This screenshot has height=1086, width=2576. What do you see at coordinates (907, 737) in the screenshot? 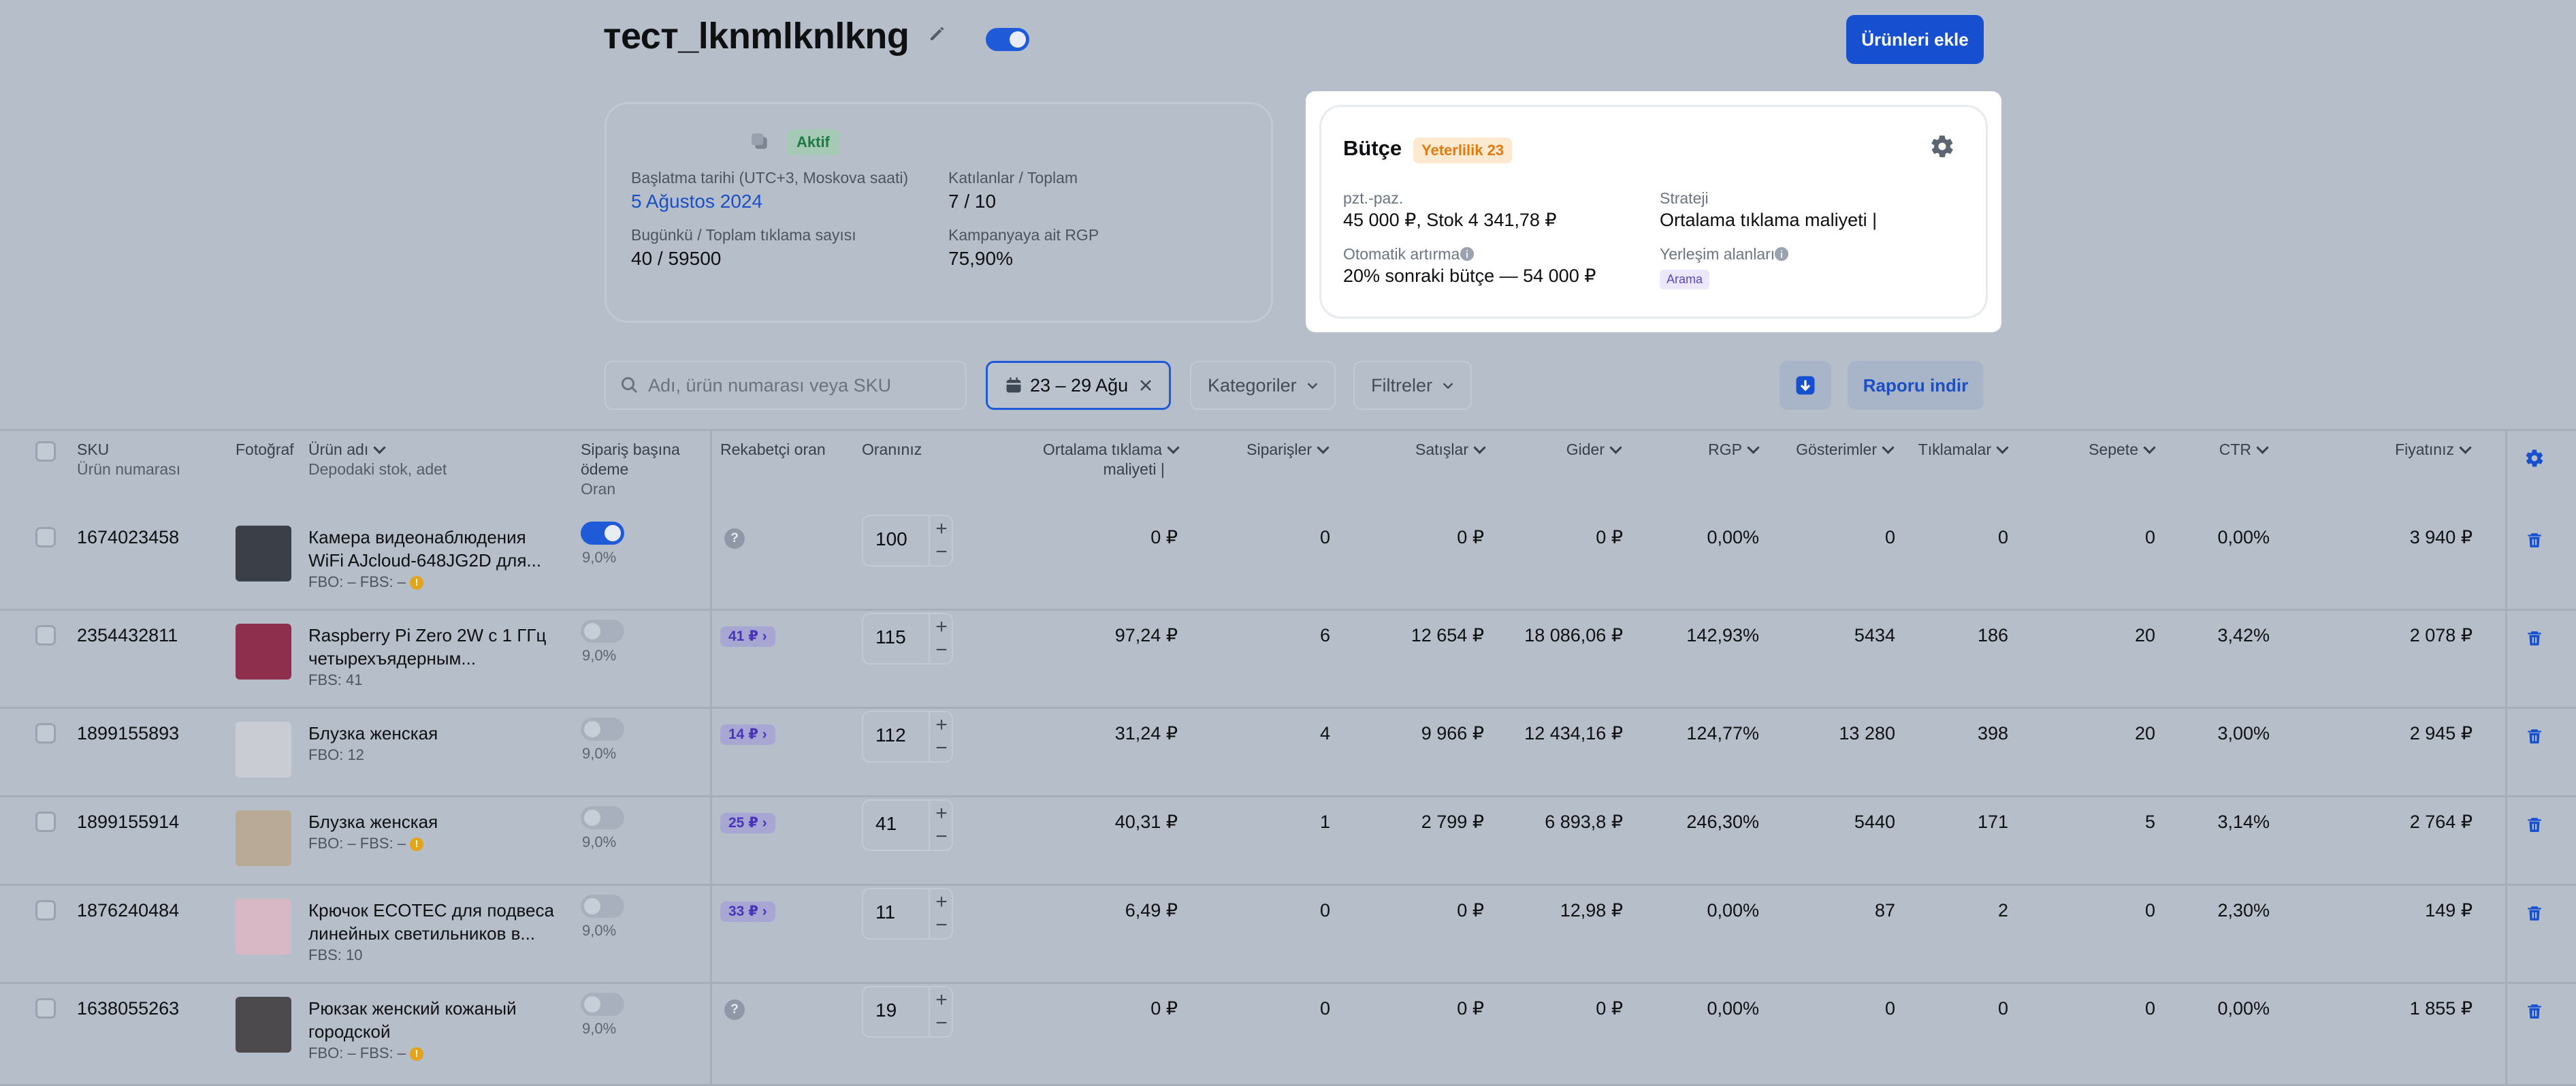
I see `rate-stepper: 112 + −` at bounding box center [907, 737].